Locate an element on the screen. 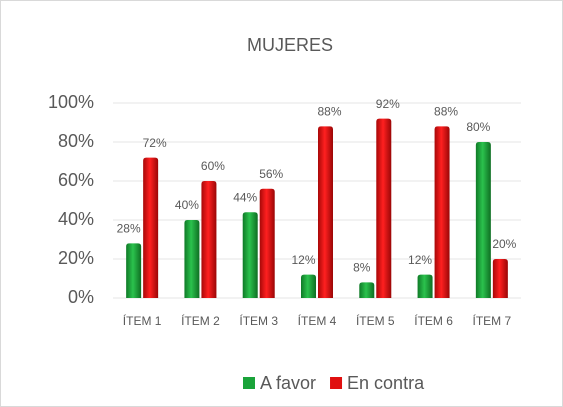 The image size is (563, 407). y-tick-label: 0% is located at coordinates (81, 297).